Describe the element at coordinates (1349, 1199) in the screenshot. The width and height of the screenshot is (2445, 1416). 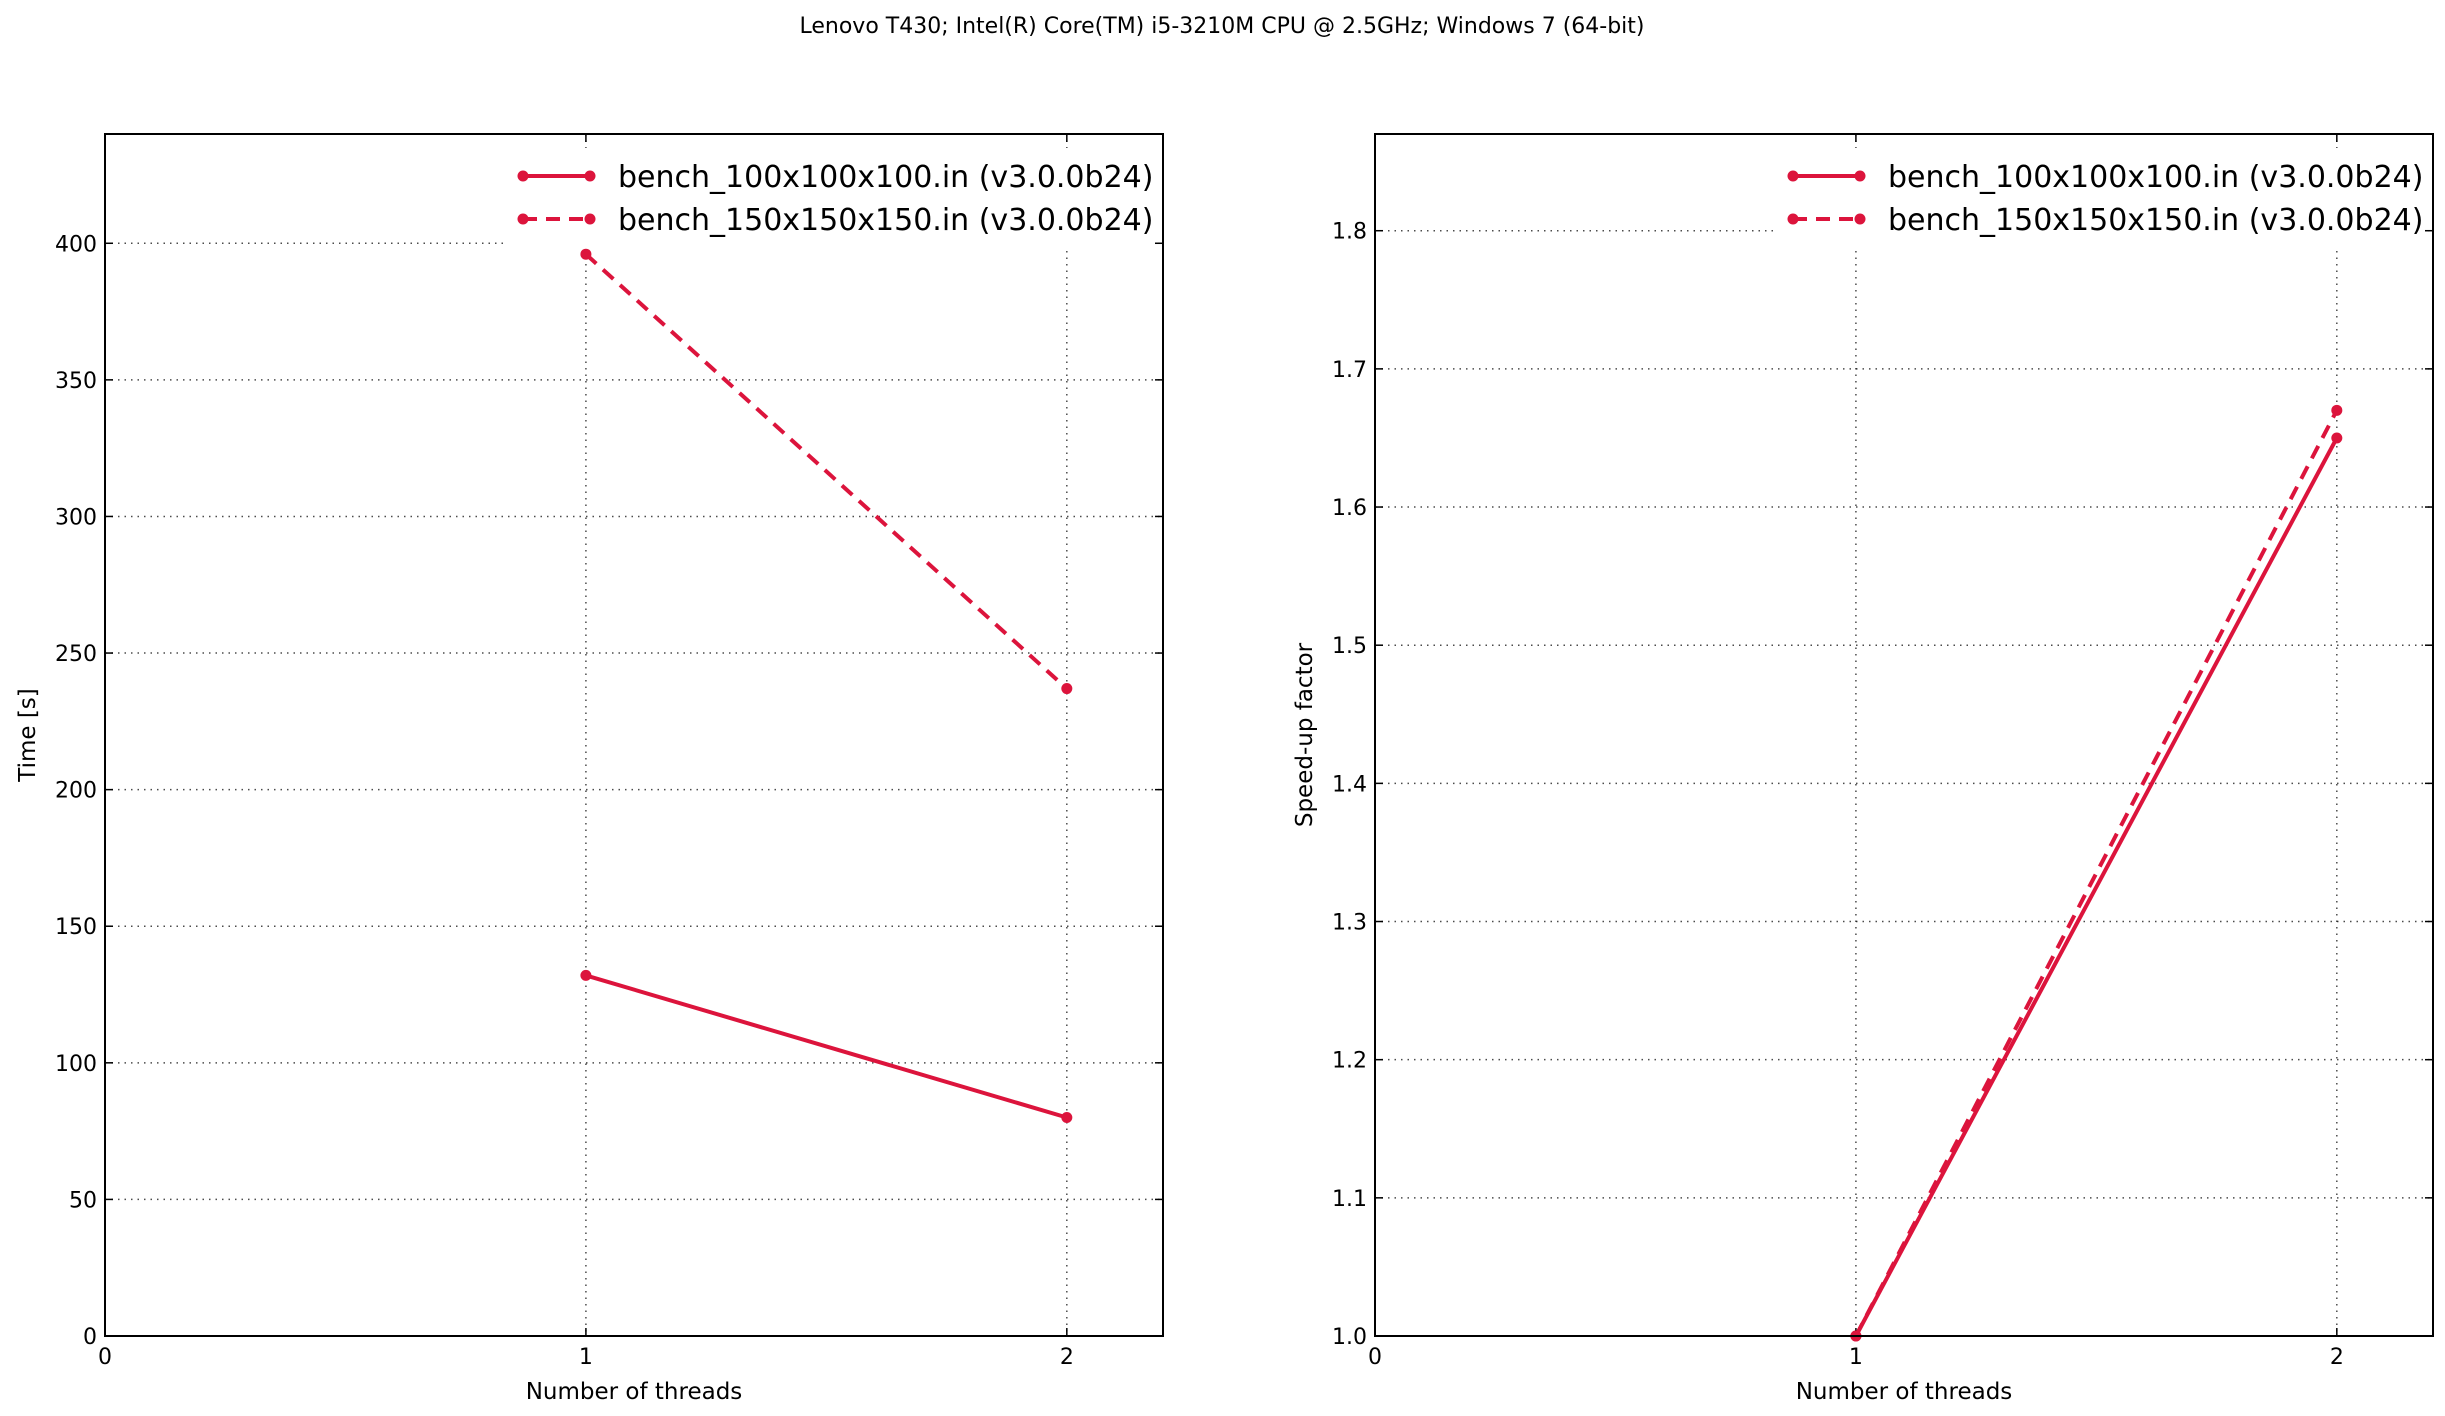
I see `y-tick-label: 1.1` at that location.